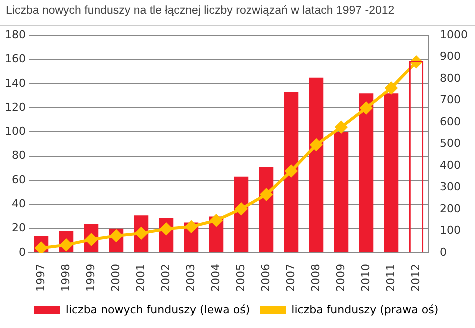 This screenshot has height=328, width=475. What do you see at coordinates (15, 131) in the screenshot?
I see `y-tick-label: 100` at bounding box center [15, 131].